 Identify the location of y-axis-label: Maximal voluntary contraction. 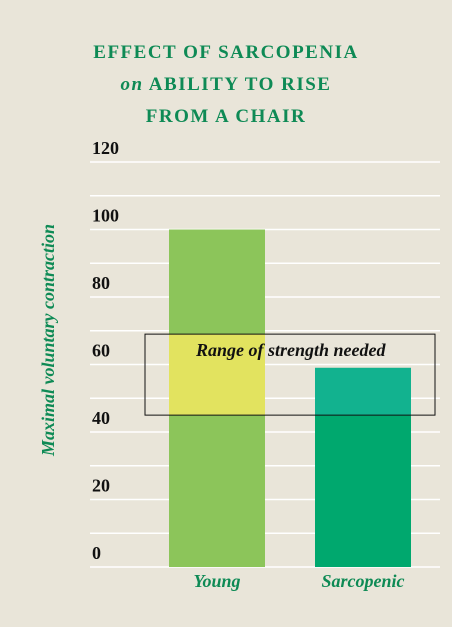
(48, 340).